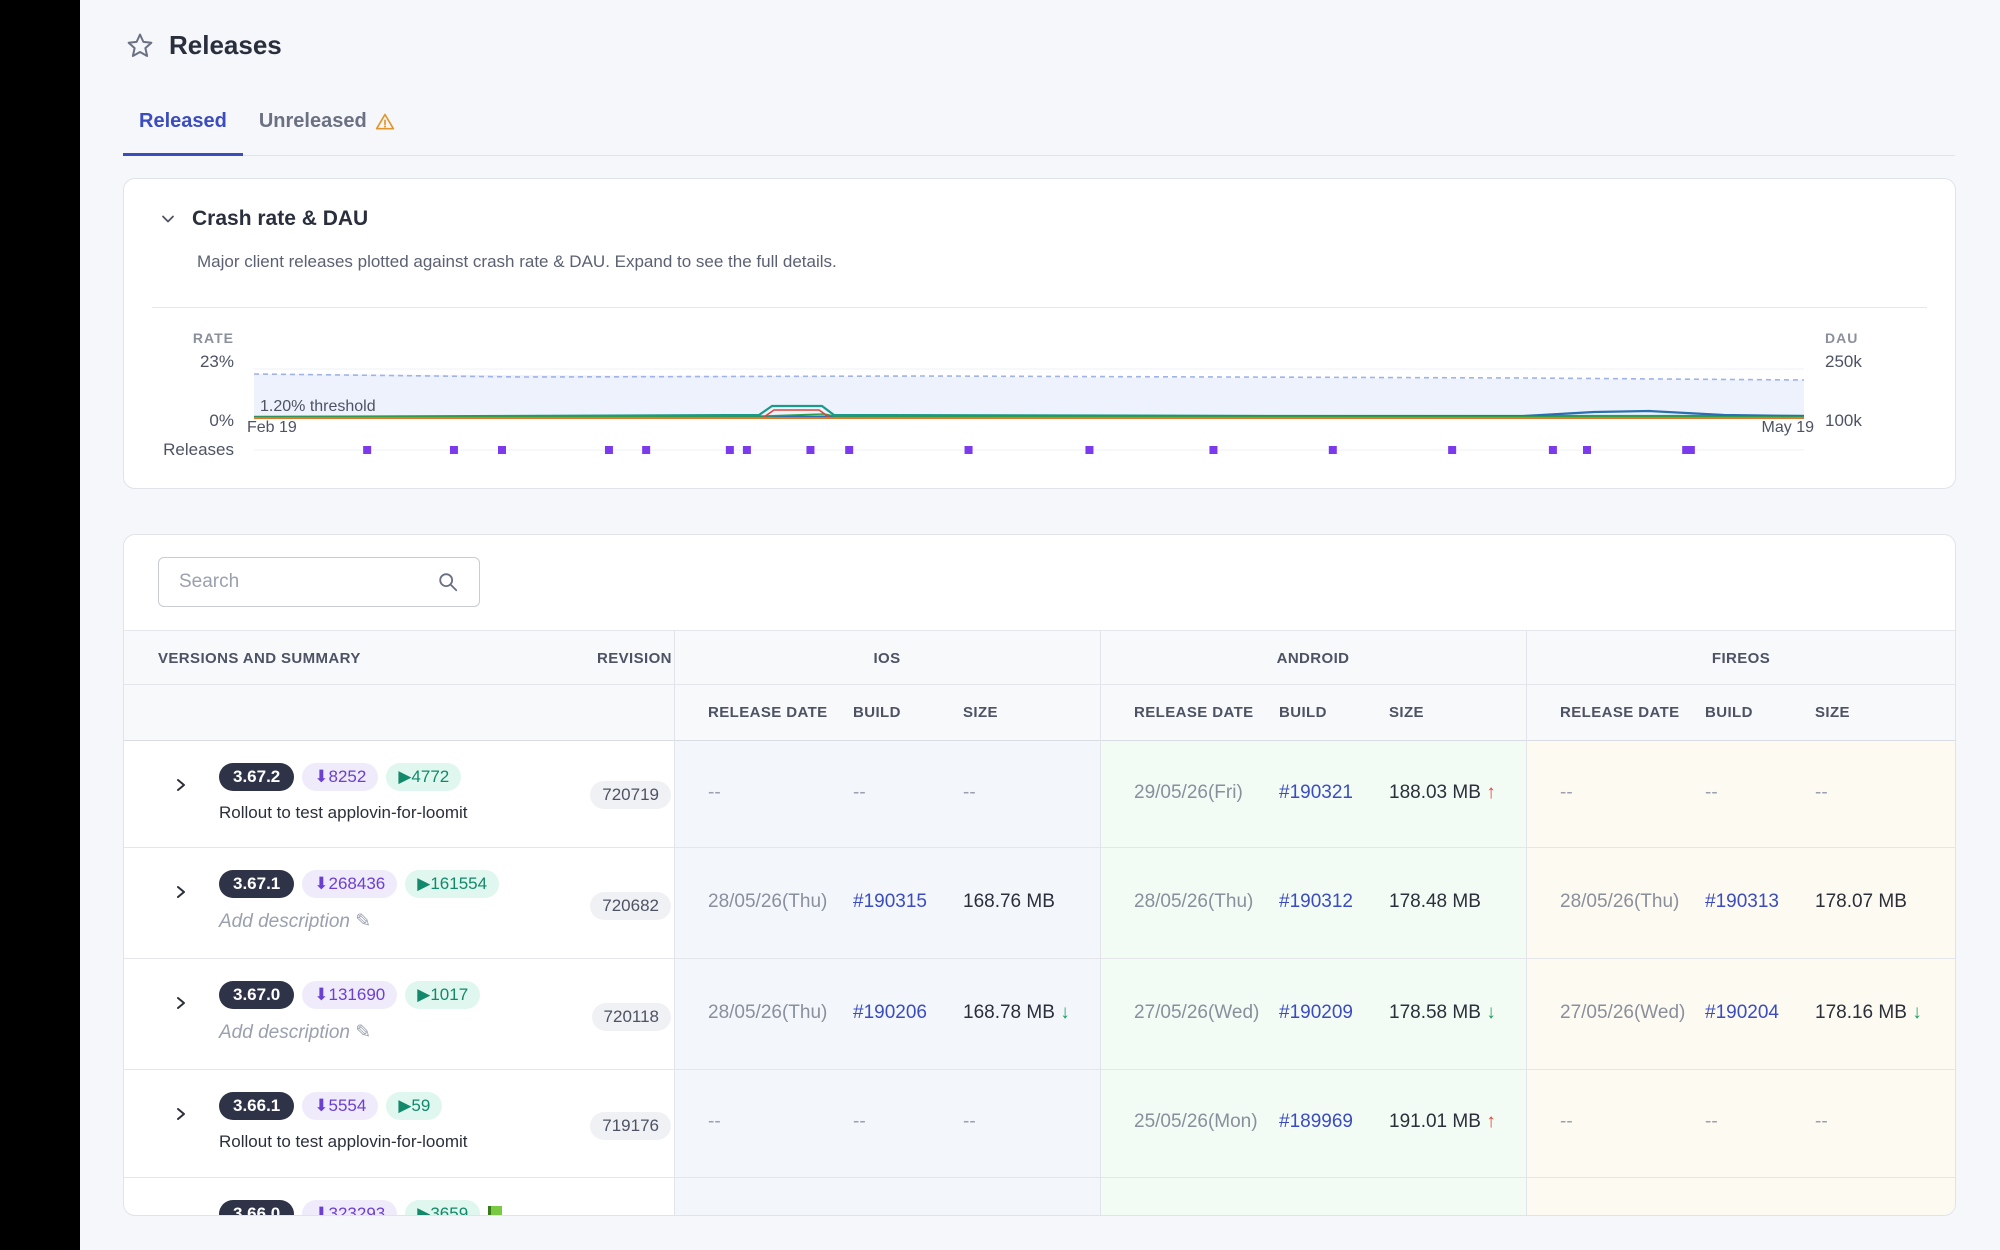 The width and height of the screenshot is (2000, 1250). I want to click on star-icon, so click(140, 46).